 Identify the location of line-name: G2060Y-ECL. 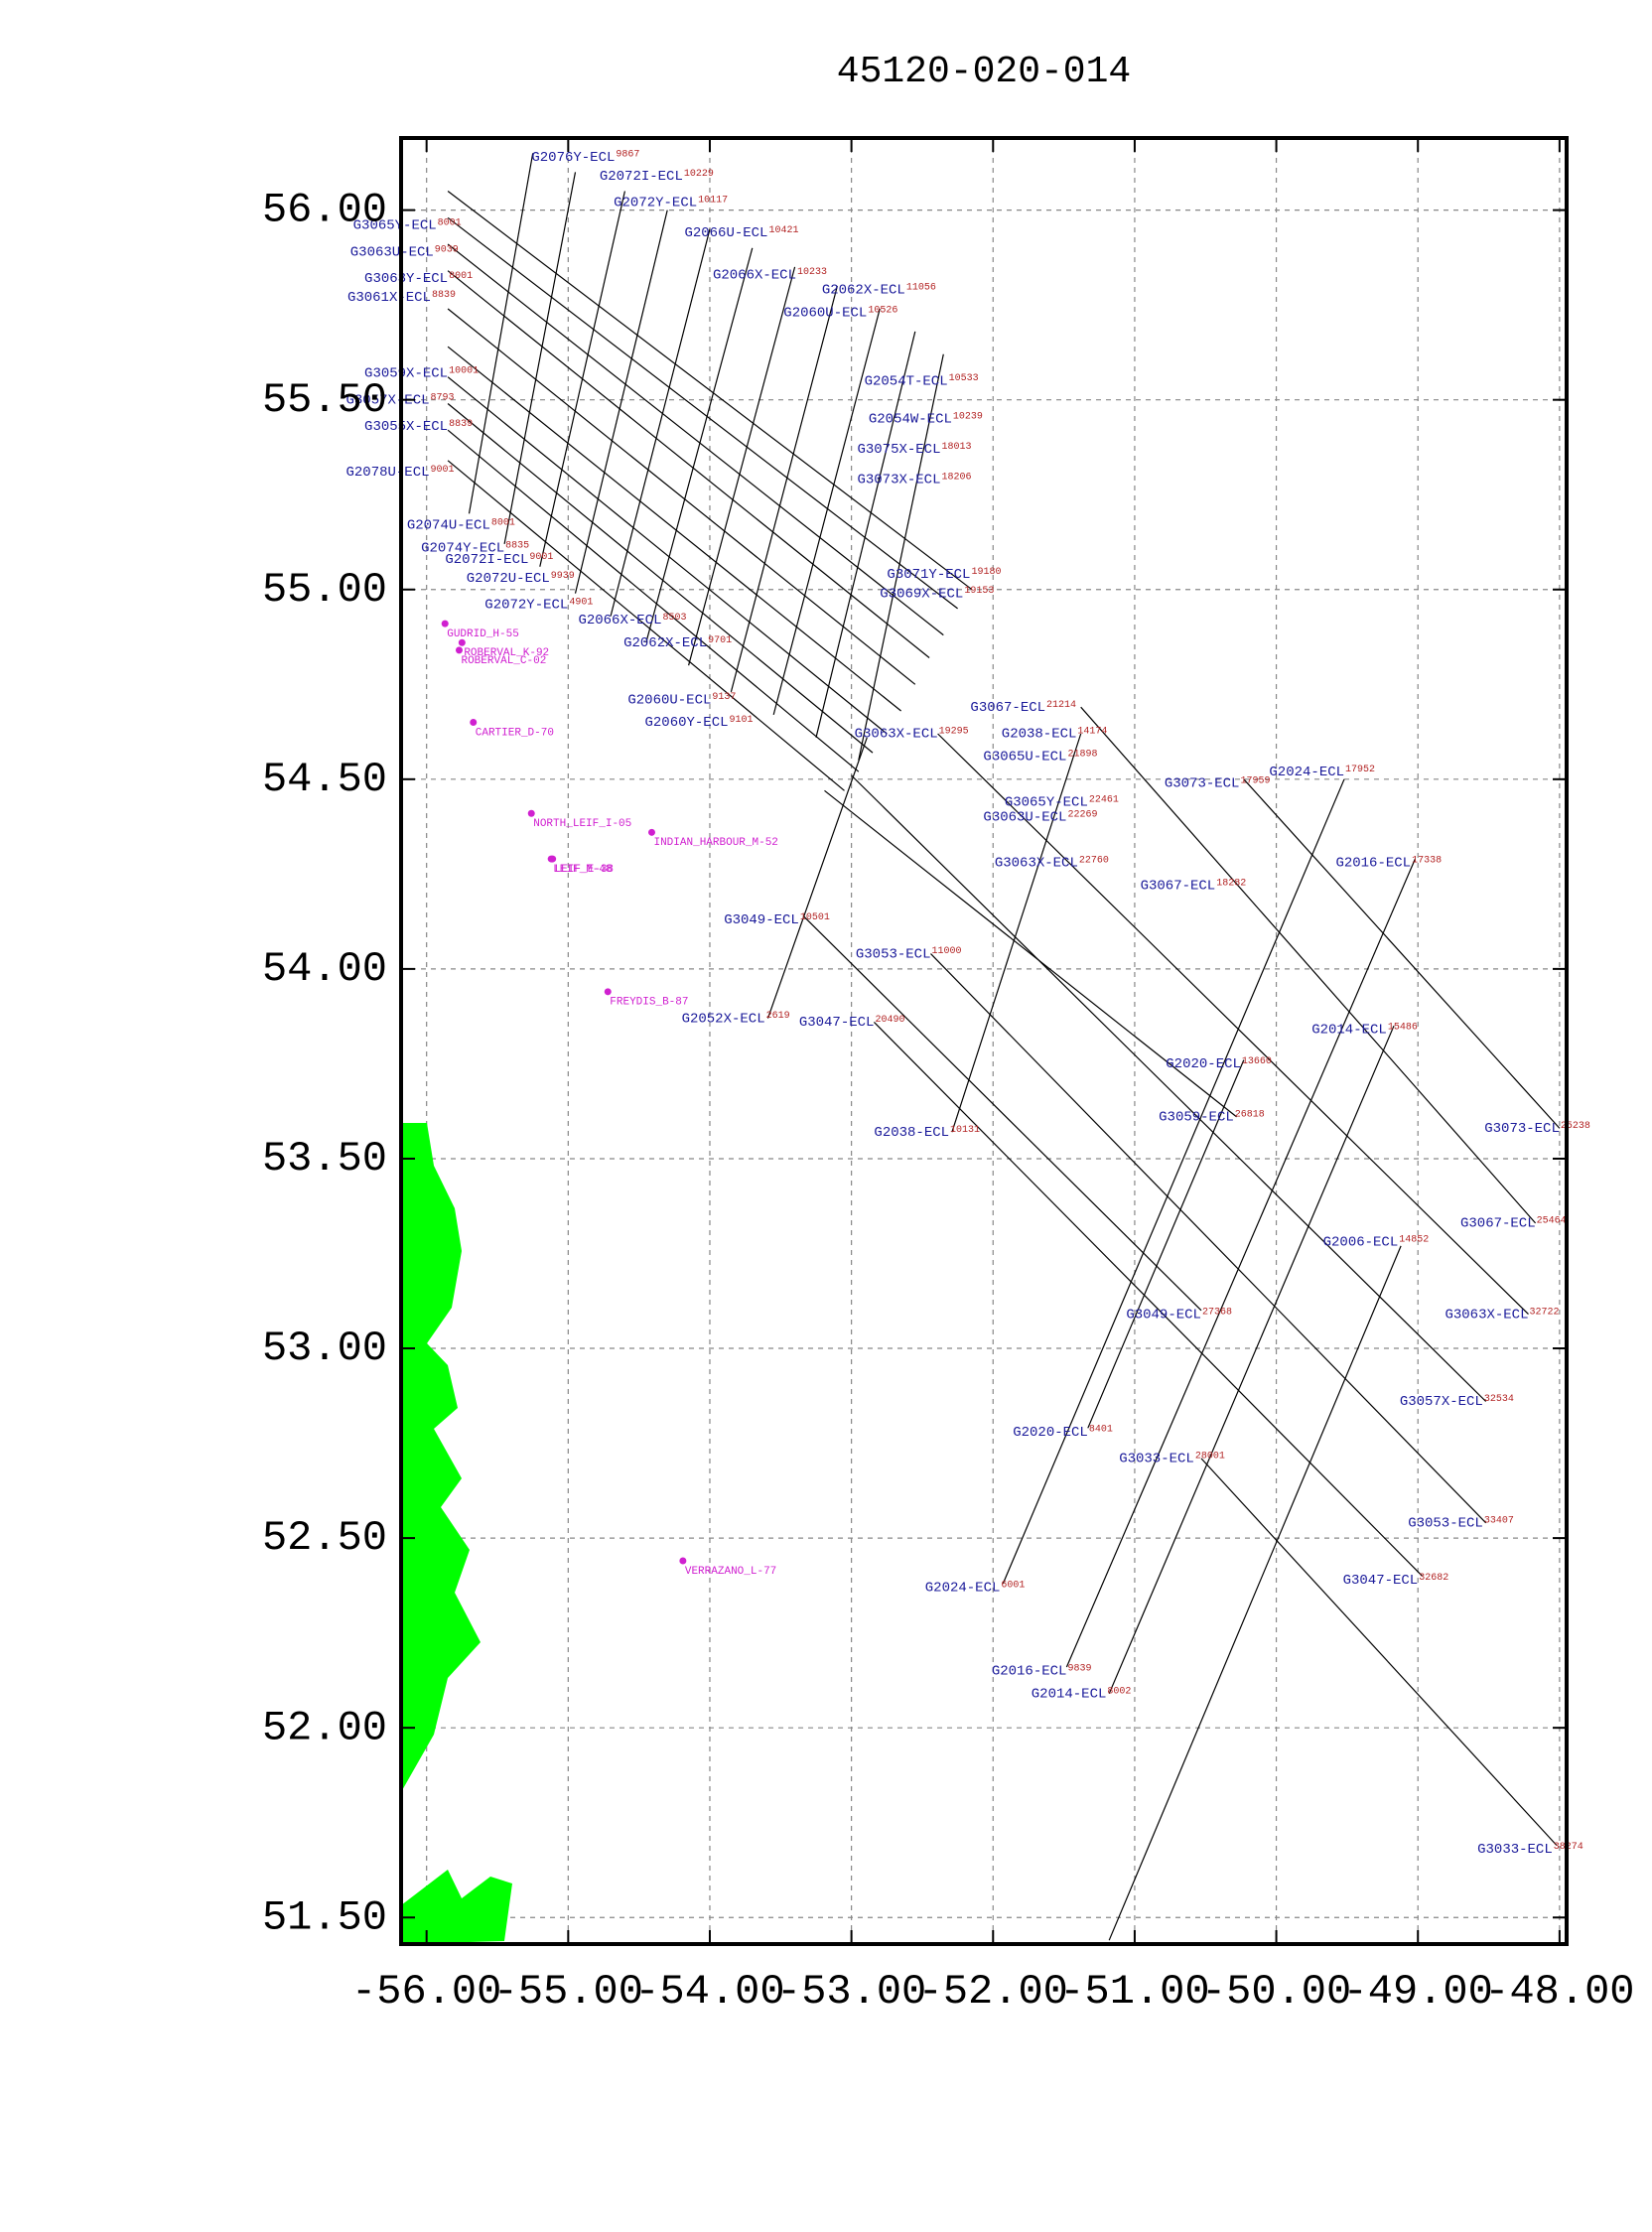
(687, 723).